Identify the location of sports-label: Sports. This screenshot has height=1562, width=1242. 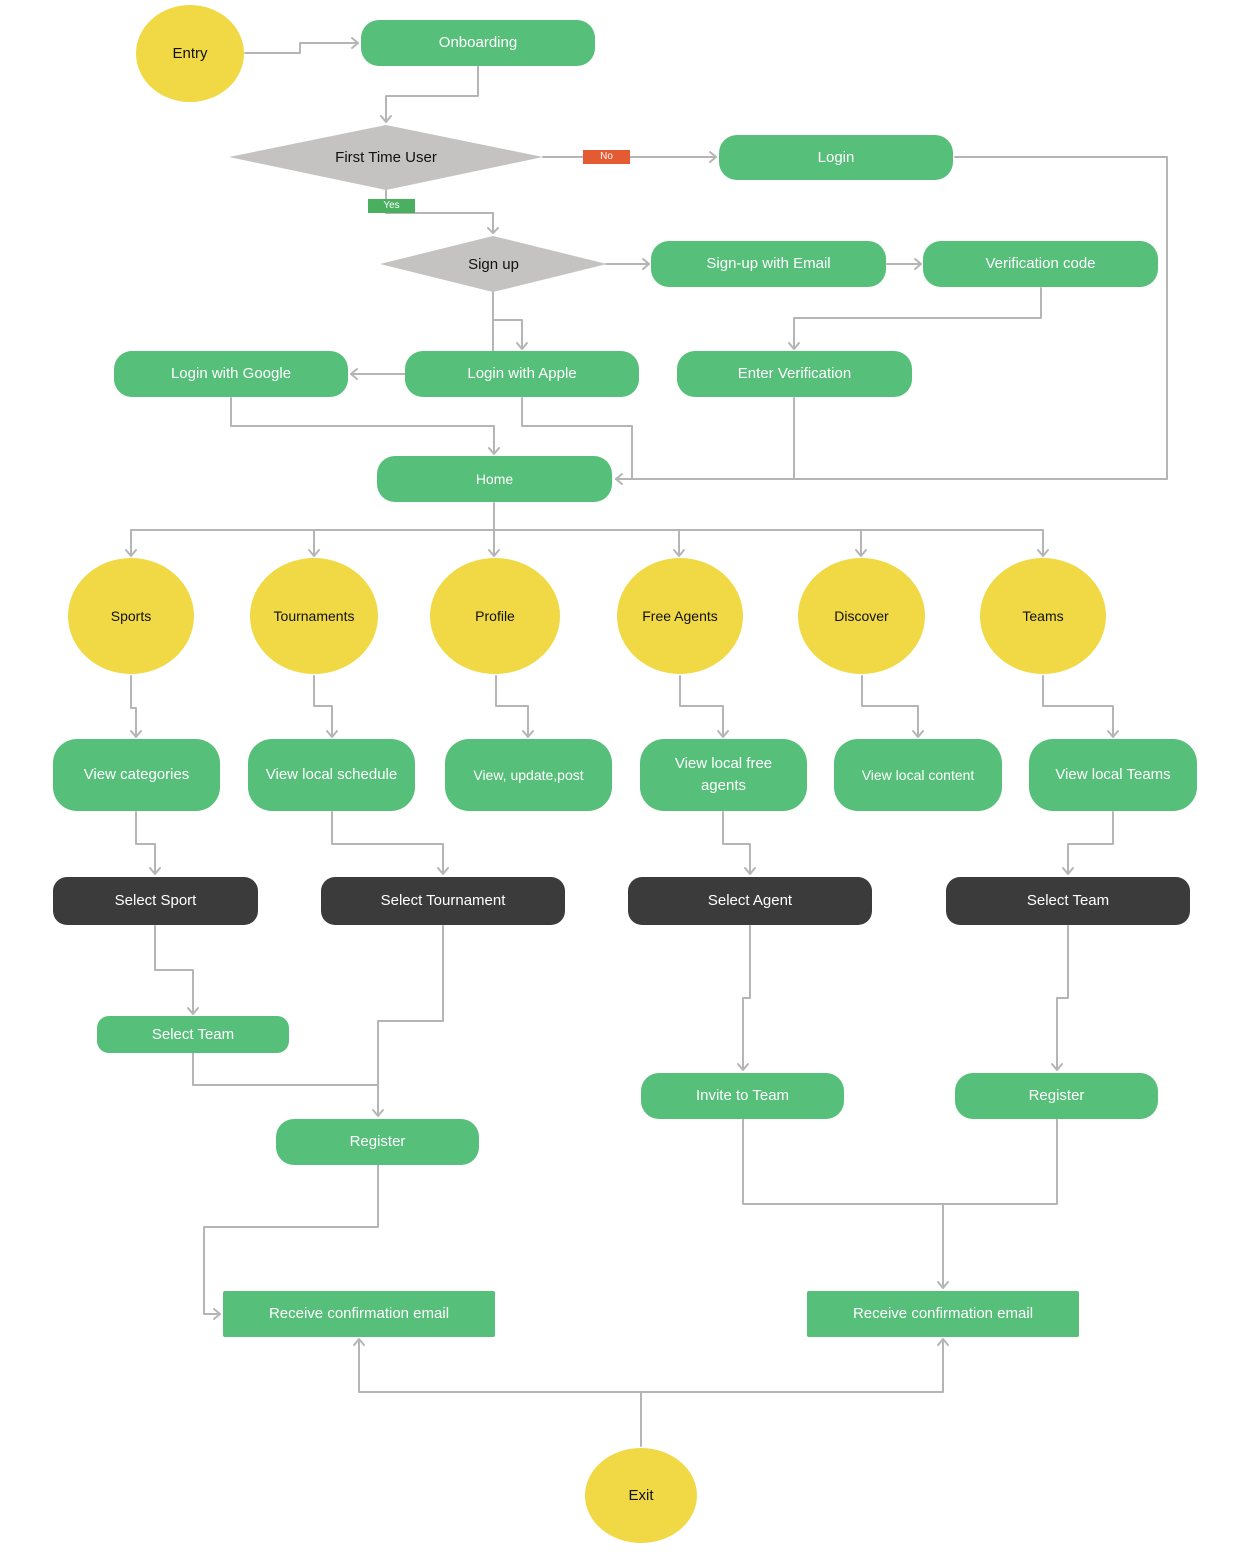
(131, 616).